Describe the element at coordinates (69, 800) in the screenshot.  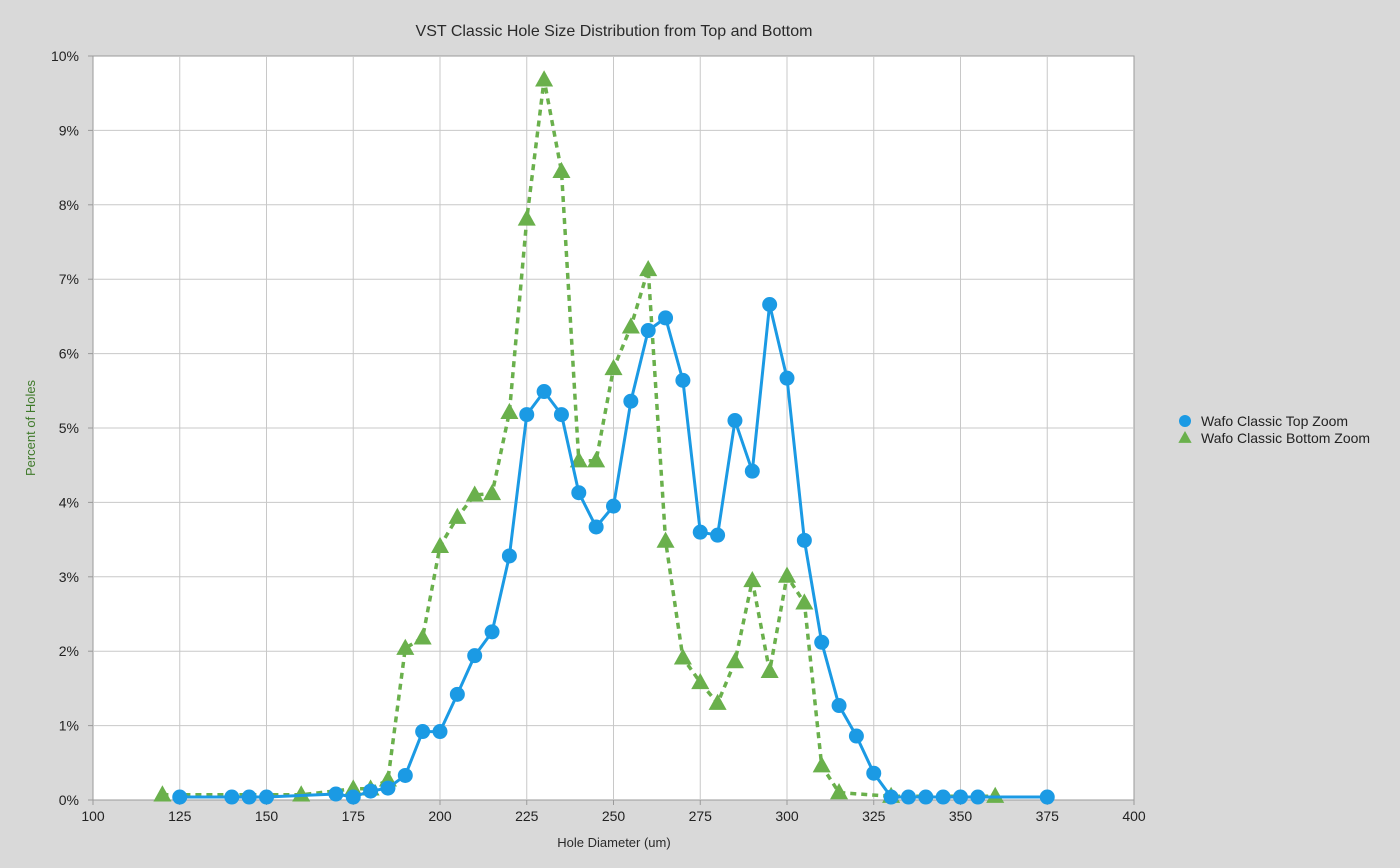
I see `y-tick-label: 0%` at that location.